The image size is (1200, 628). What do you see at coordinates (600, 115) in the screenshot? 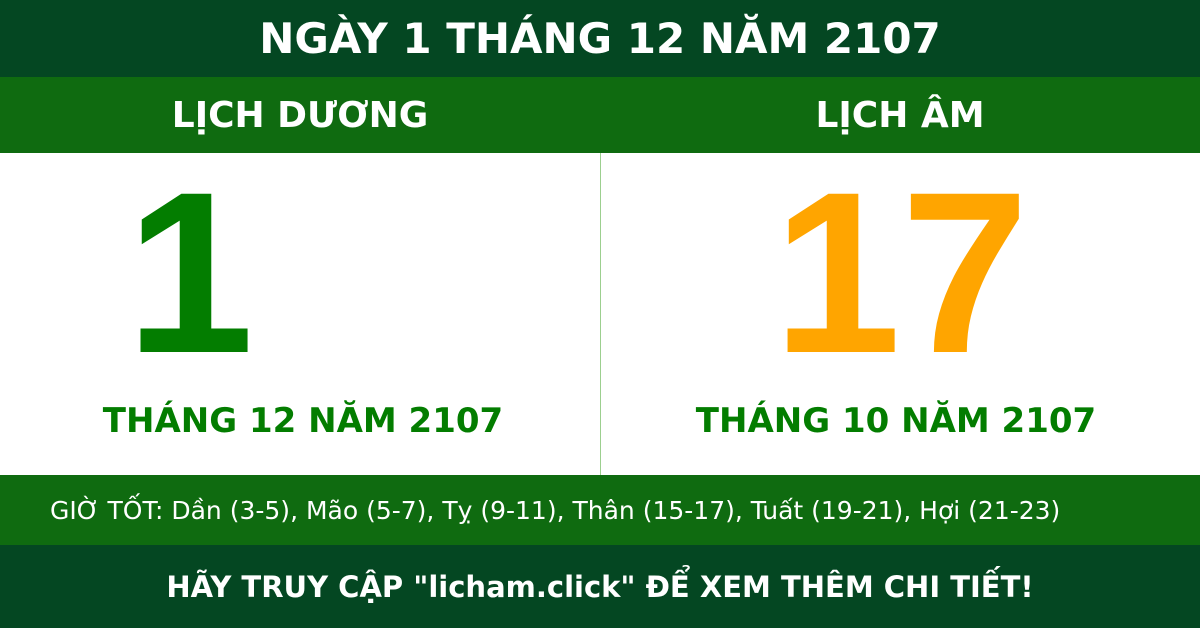
I see `calendar-headers: LỊCH DƯƠNG LỊCH ÂM` at bounding box center [600, 115].